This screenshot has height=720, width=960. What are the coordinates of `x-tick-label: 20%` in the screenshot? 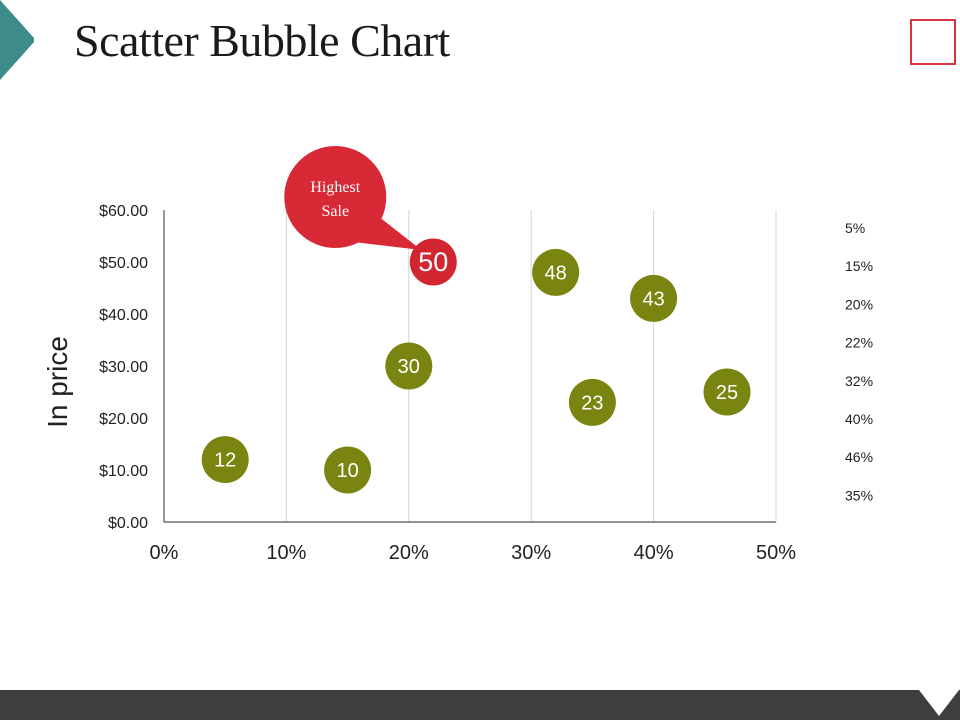 It's located at (409, 553).